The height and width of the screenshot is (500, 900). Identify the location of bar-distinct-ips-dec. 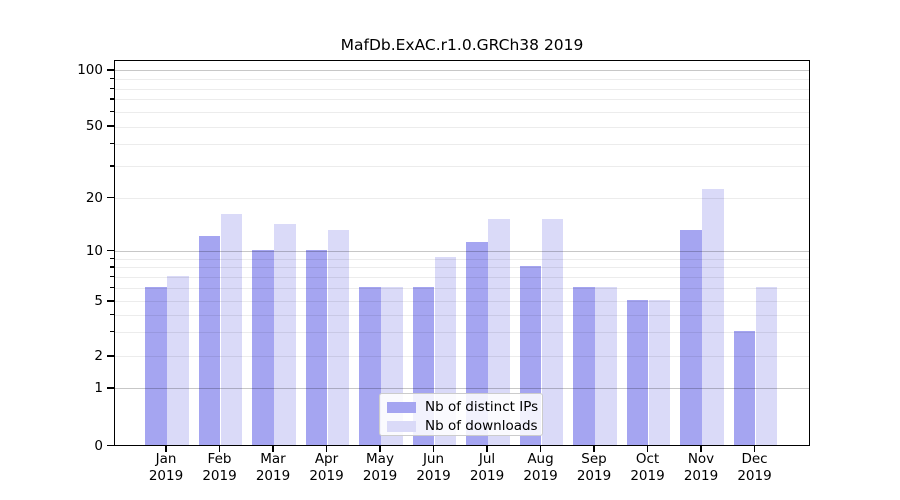
(744, 387).